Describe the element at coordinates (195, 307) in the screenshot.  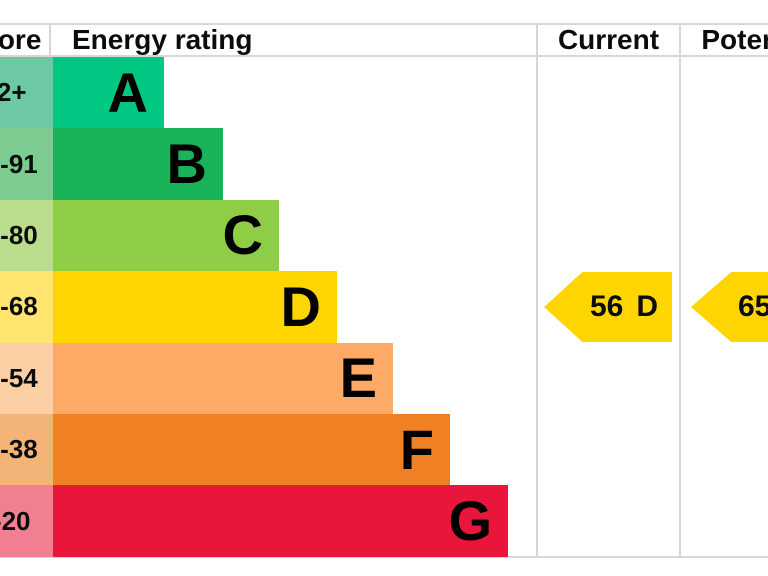
I see `band-bar-d: D` at that location.